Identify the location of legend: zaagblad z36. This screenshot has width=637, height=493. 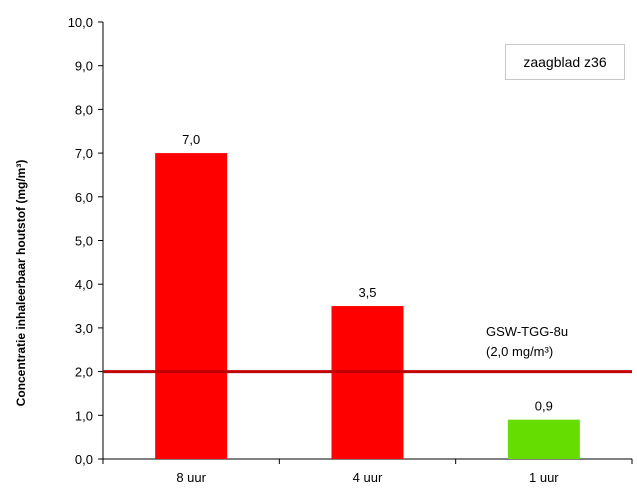
(565, 62).